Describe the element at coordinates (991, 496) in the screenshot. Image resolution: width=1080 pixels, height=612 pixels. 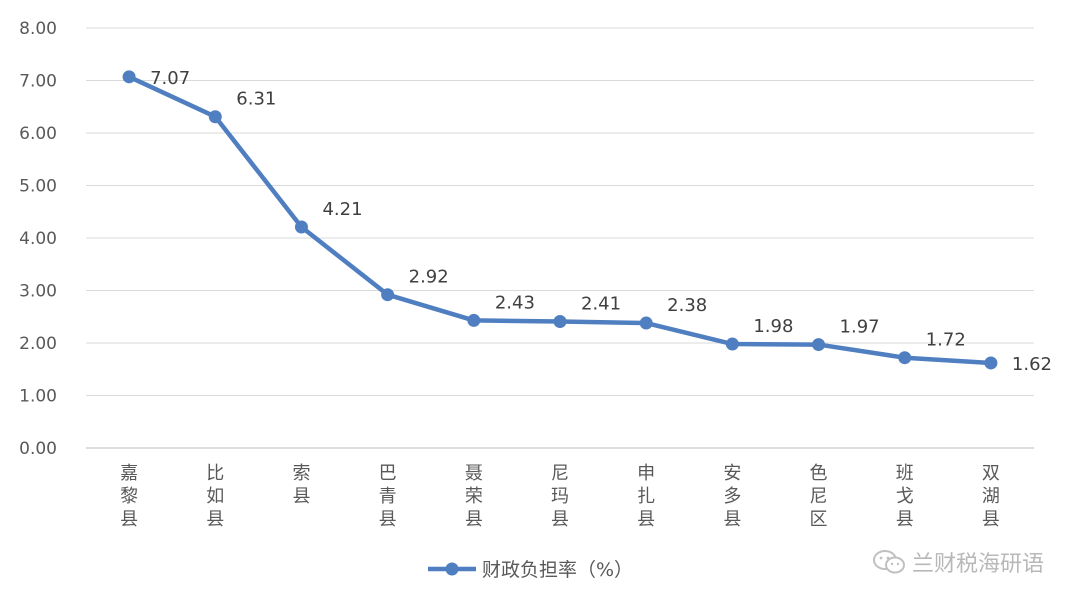
I see `x-tick-label: 双湖县` at that location.